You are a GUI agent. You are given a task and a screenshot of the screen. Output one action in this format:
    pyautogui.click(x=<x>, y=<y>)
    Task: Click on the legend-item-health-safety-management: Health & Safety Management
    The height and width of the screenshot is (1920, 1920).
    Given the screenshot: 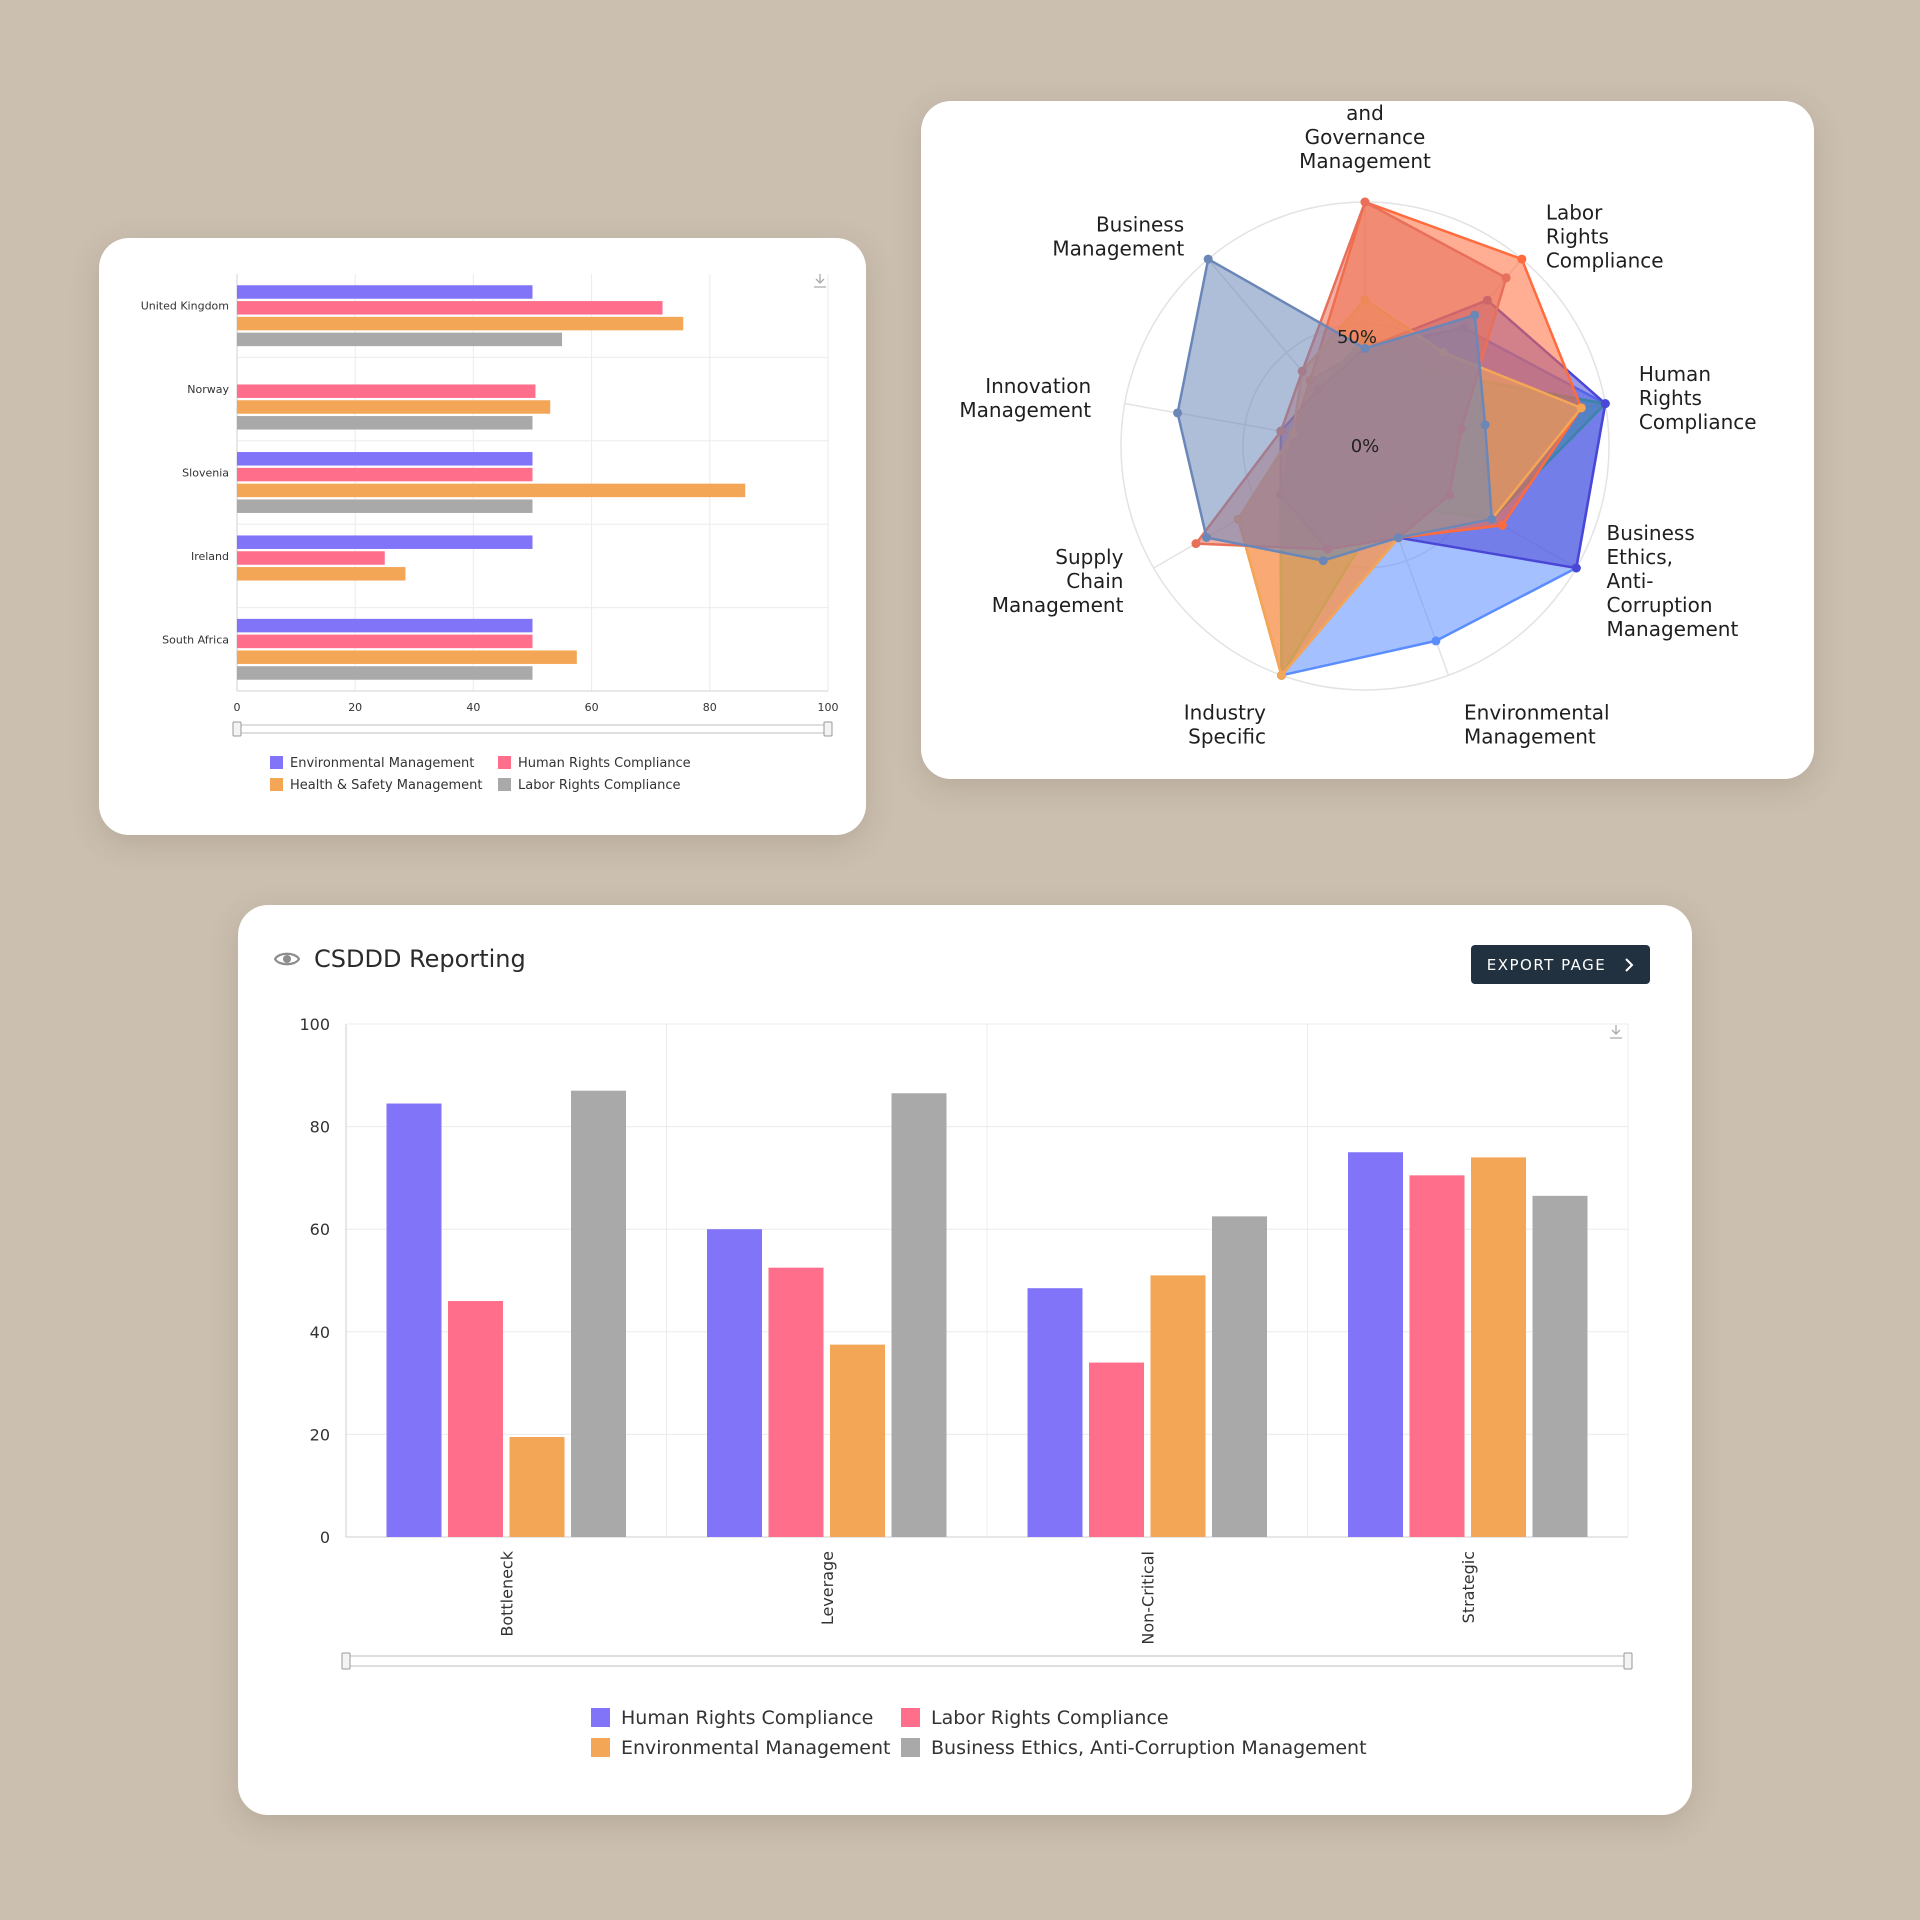 What is the action you would take?
    pyautogui.click(x=376, y=785)
    